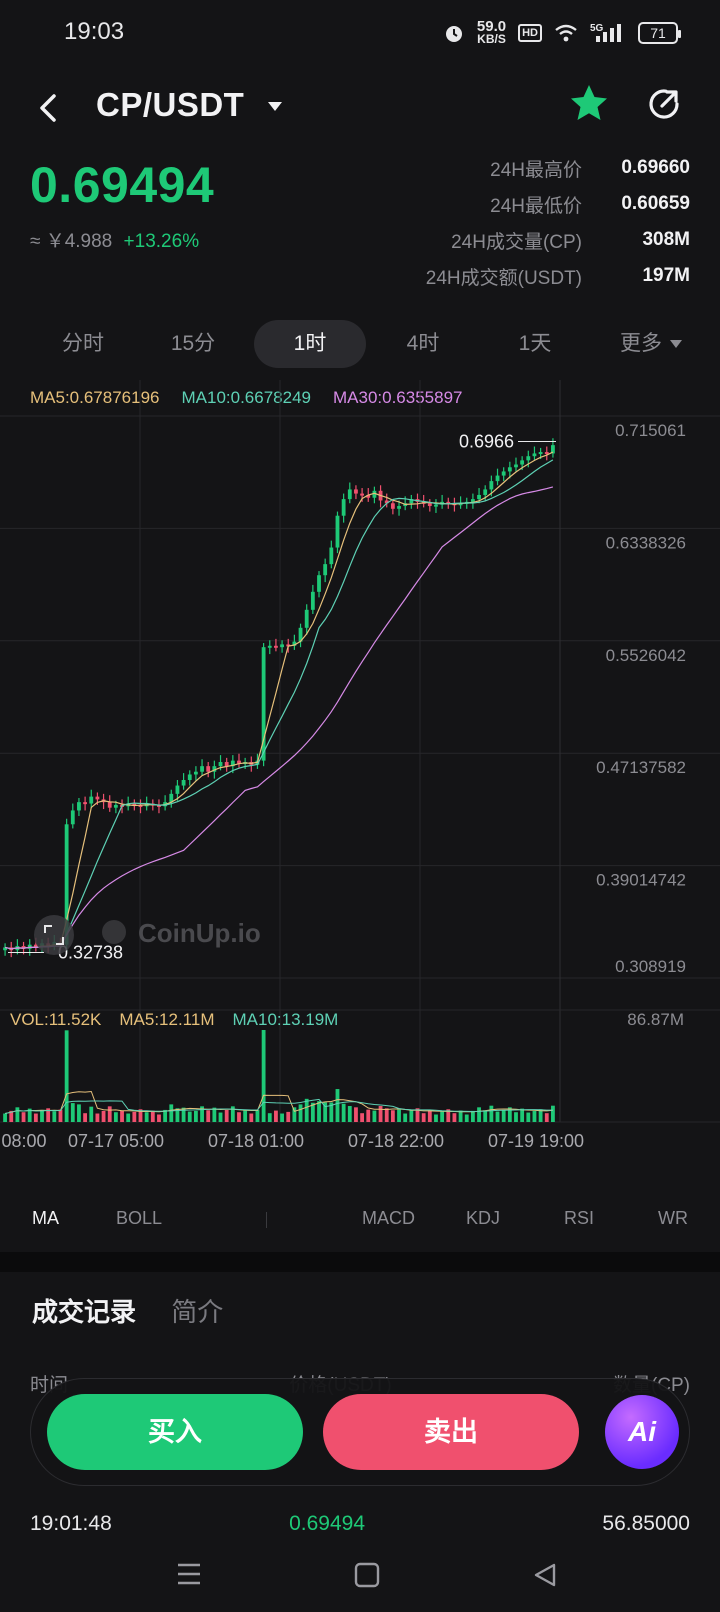 Image resolution: width=720 pixels, height=1612 pixels. I want to click on indicator-wr: WR, so click(673, 1218).